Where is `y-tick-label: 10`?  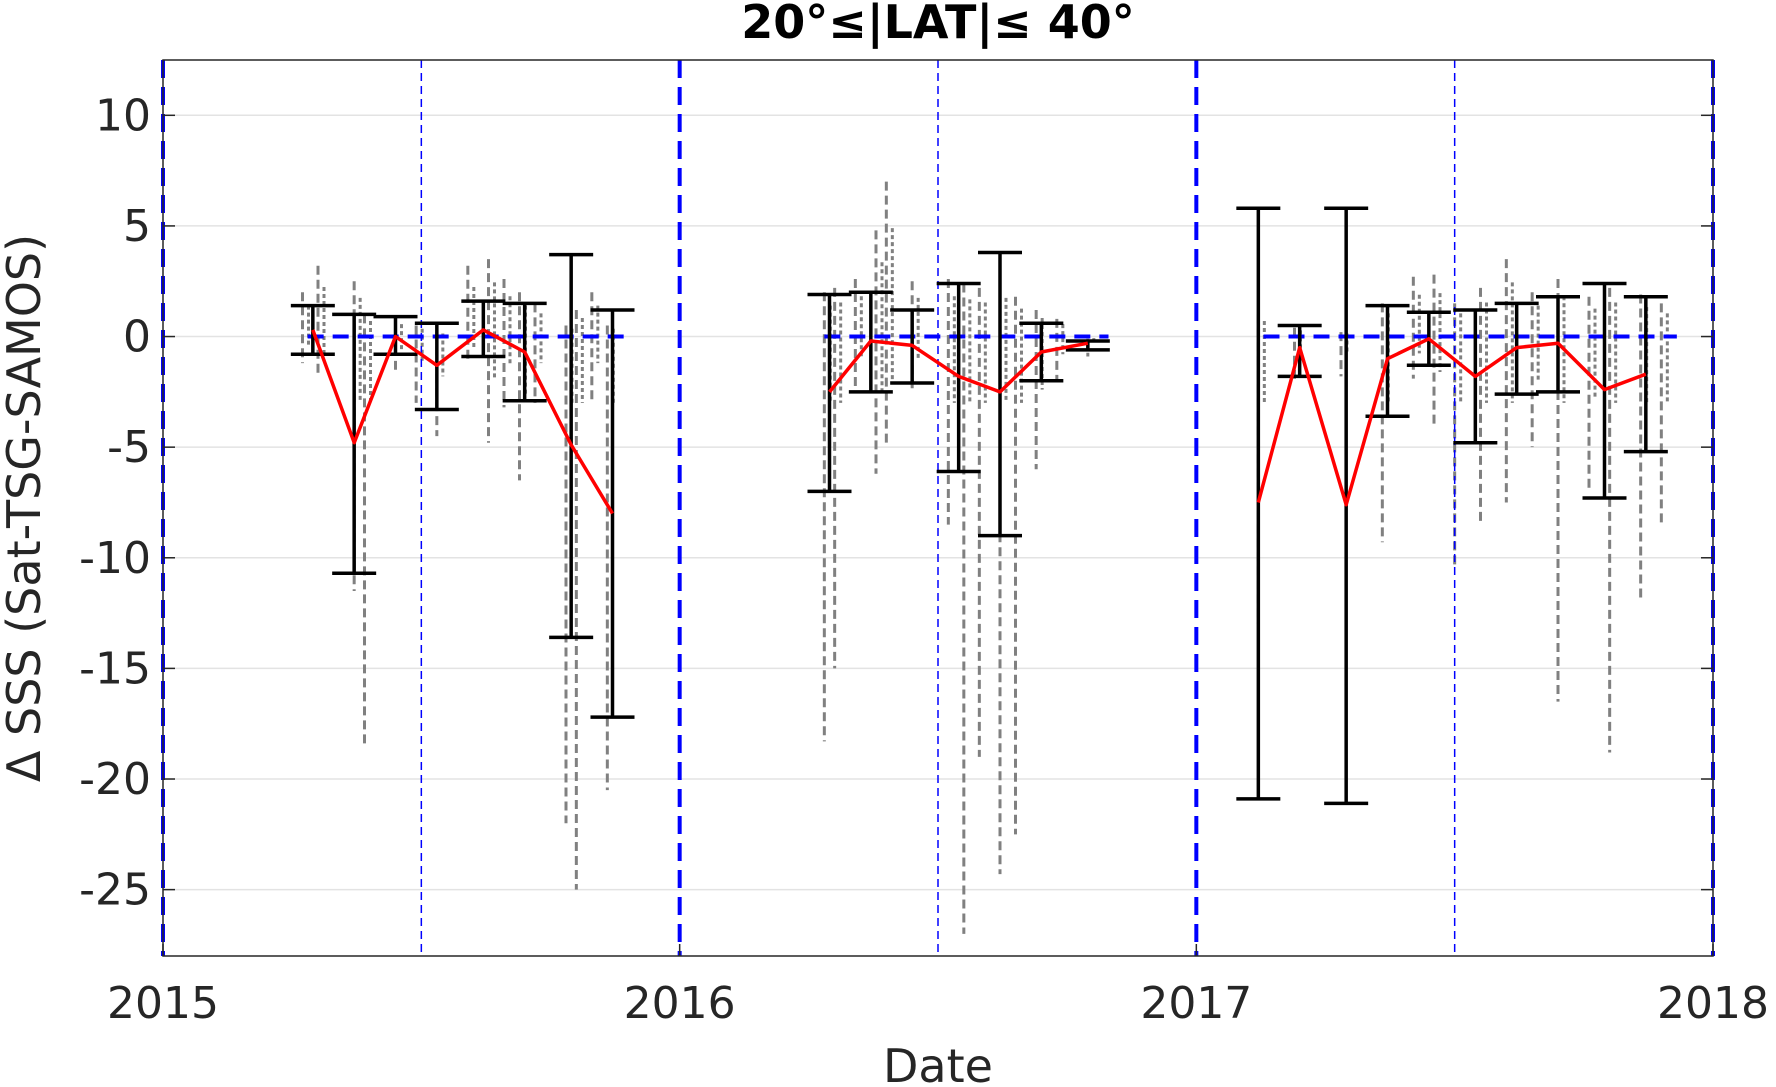
y-tick-label: 10 is located at coordinates (123, 115).